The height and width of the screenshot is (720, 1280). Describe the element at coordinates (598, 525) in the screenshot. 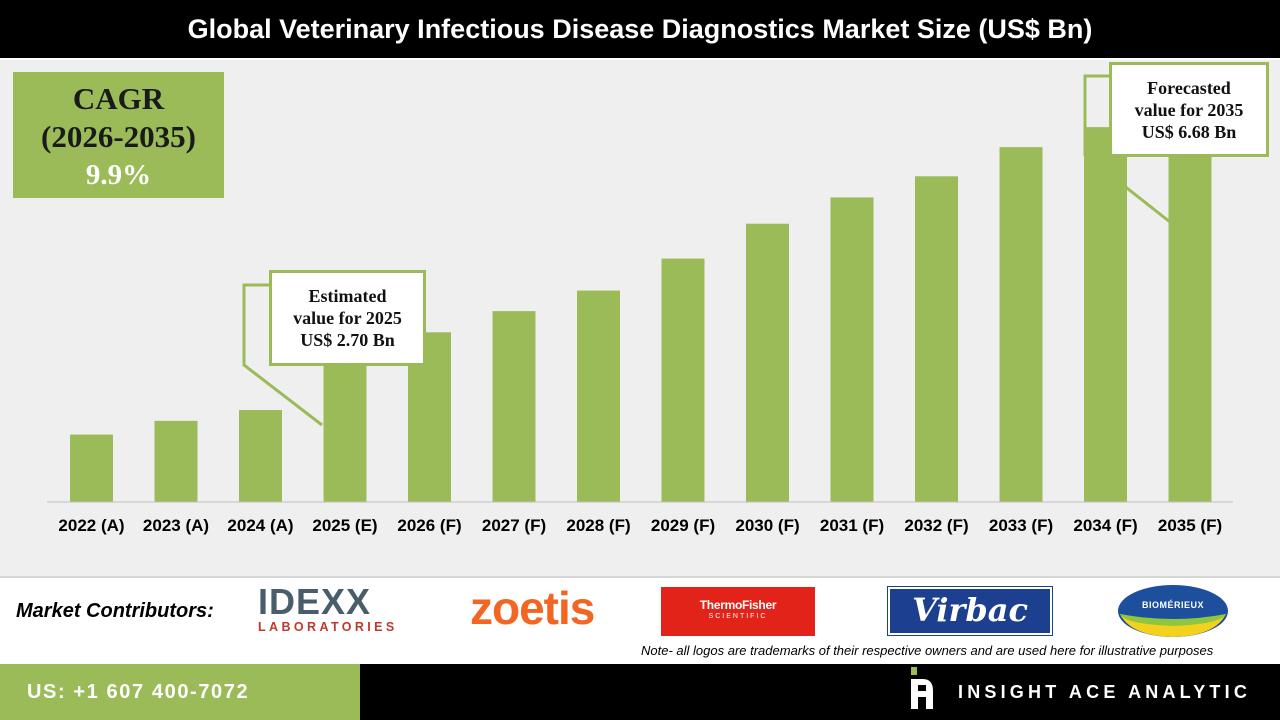

I see `x-tick-label: 2028 (F)` at that location.